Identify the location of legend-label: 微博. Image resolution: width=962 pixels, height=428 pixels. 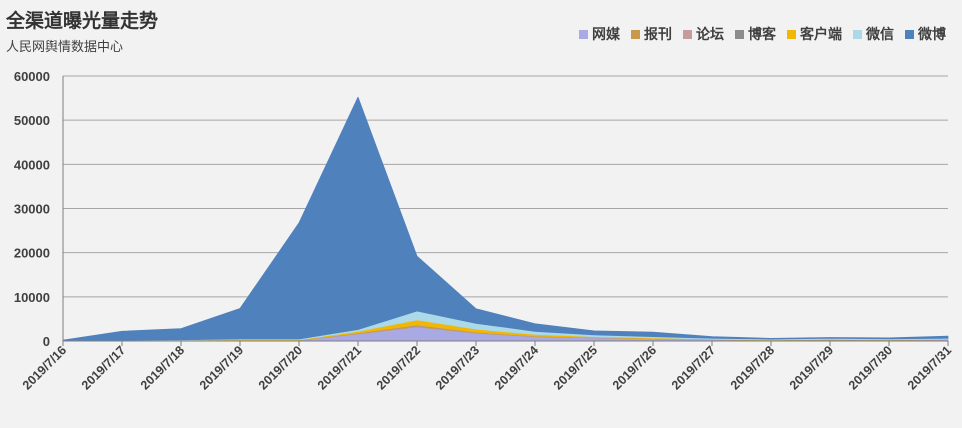
(932, 34).